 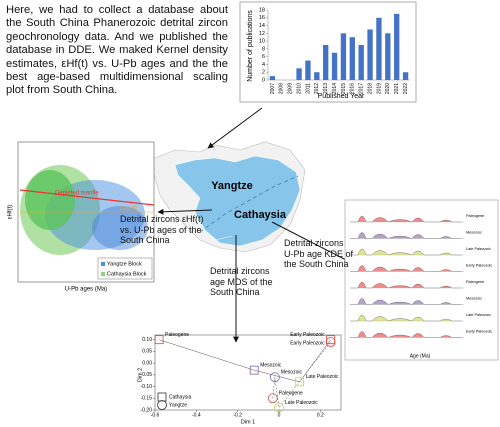 I want to click on mds-frame, so click(x=248, y=372).